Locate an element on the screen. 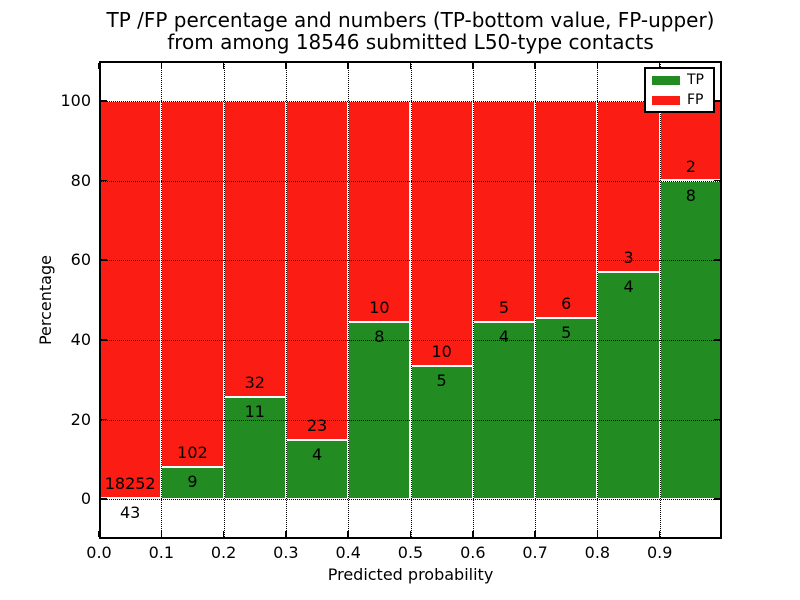  legend-swatch-fp-icon is located at coordinates (666, 100).